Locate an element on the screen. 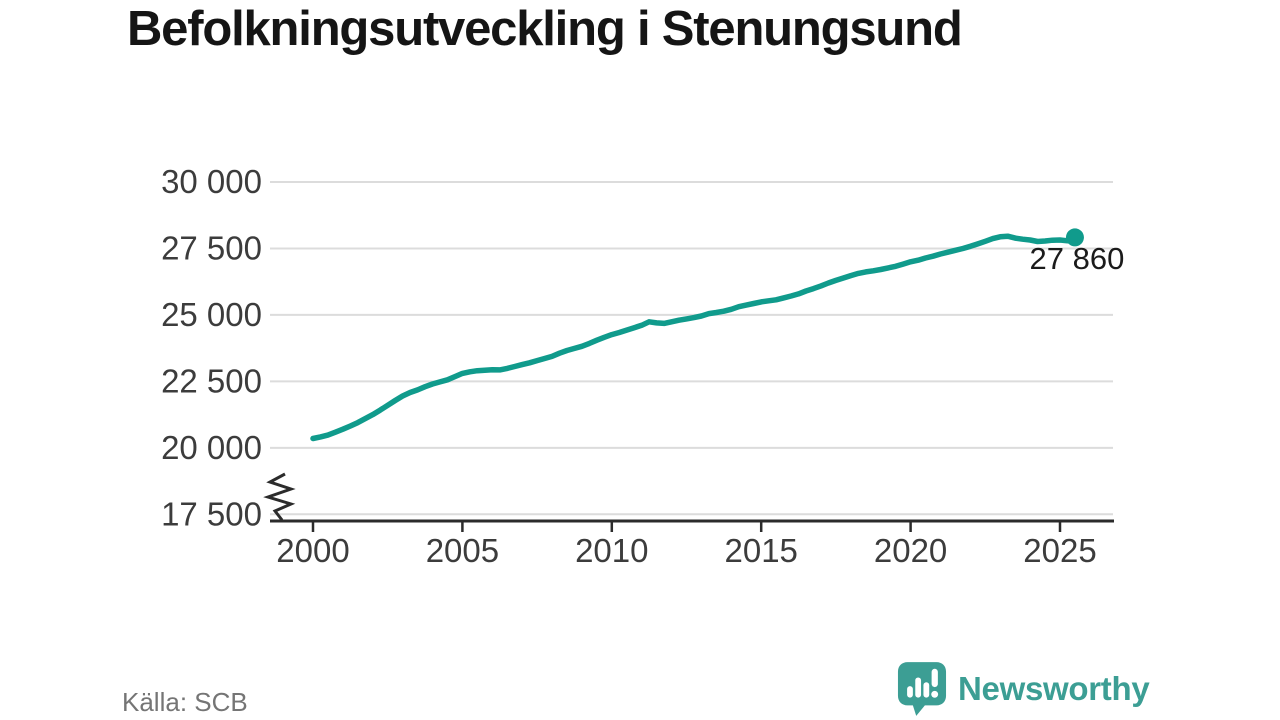 The image size is (1280, 720). y-axis-label: 22 500 is located at coordinates (211, 380).